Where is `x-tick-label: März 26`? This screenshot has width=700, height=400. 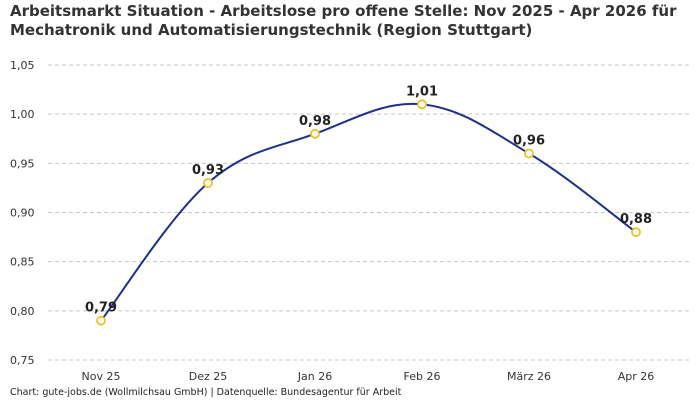
x-tick-label: März 26 is located at coordinates (529, 376).